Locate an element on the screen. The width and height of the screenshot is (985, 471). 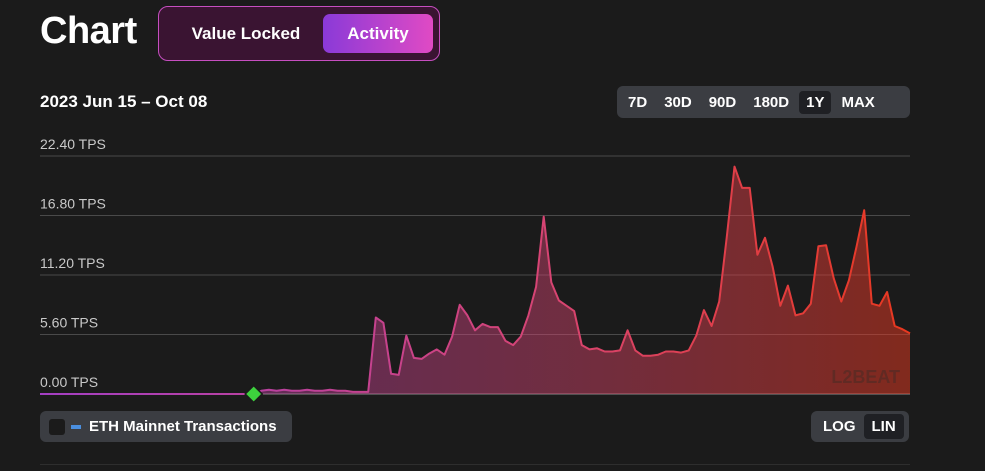
date-range-label: 2023 Jun 15 – Oct 08 is located at coordinates (124, 101).